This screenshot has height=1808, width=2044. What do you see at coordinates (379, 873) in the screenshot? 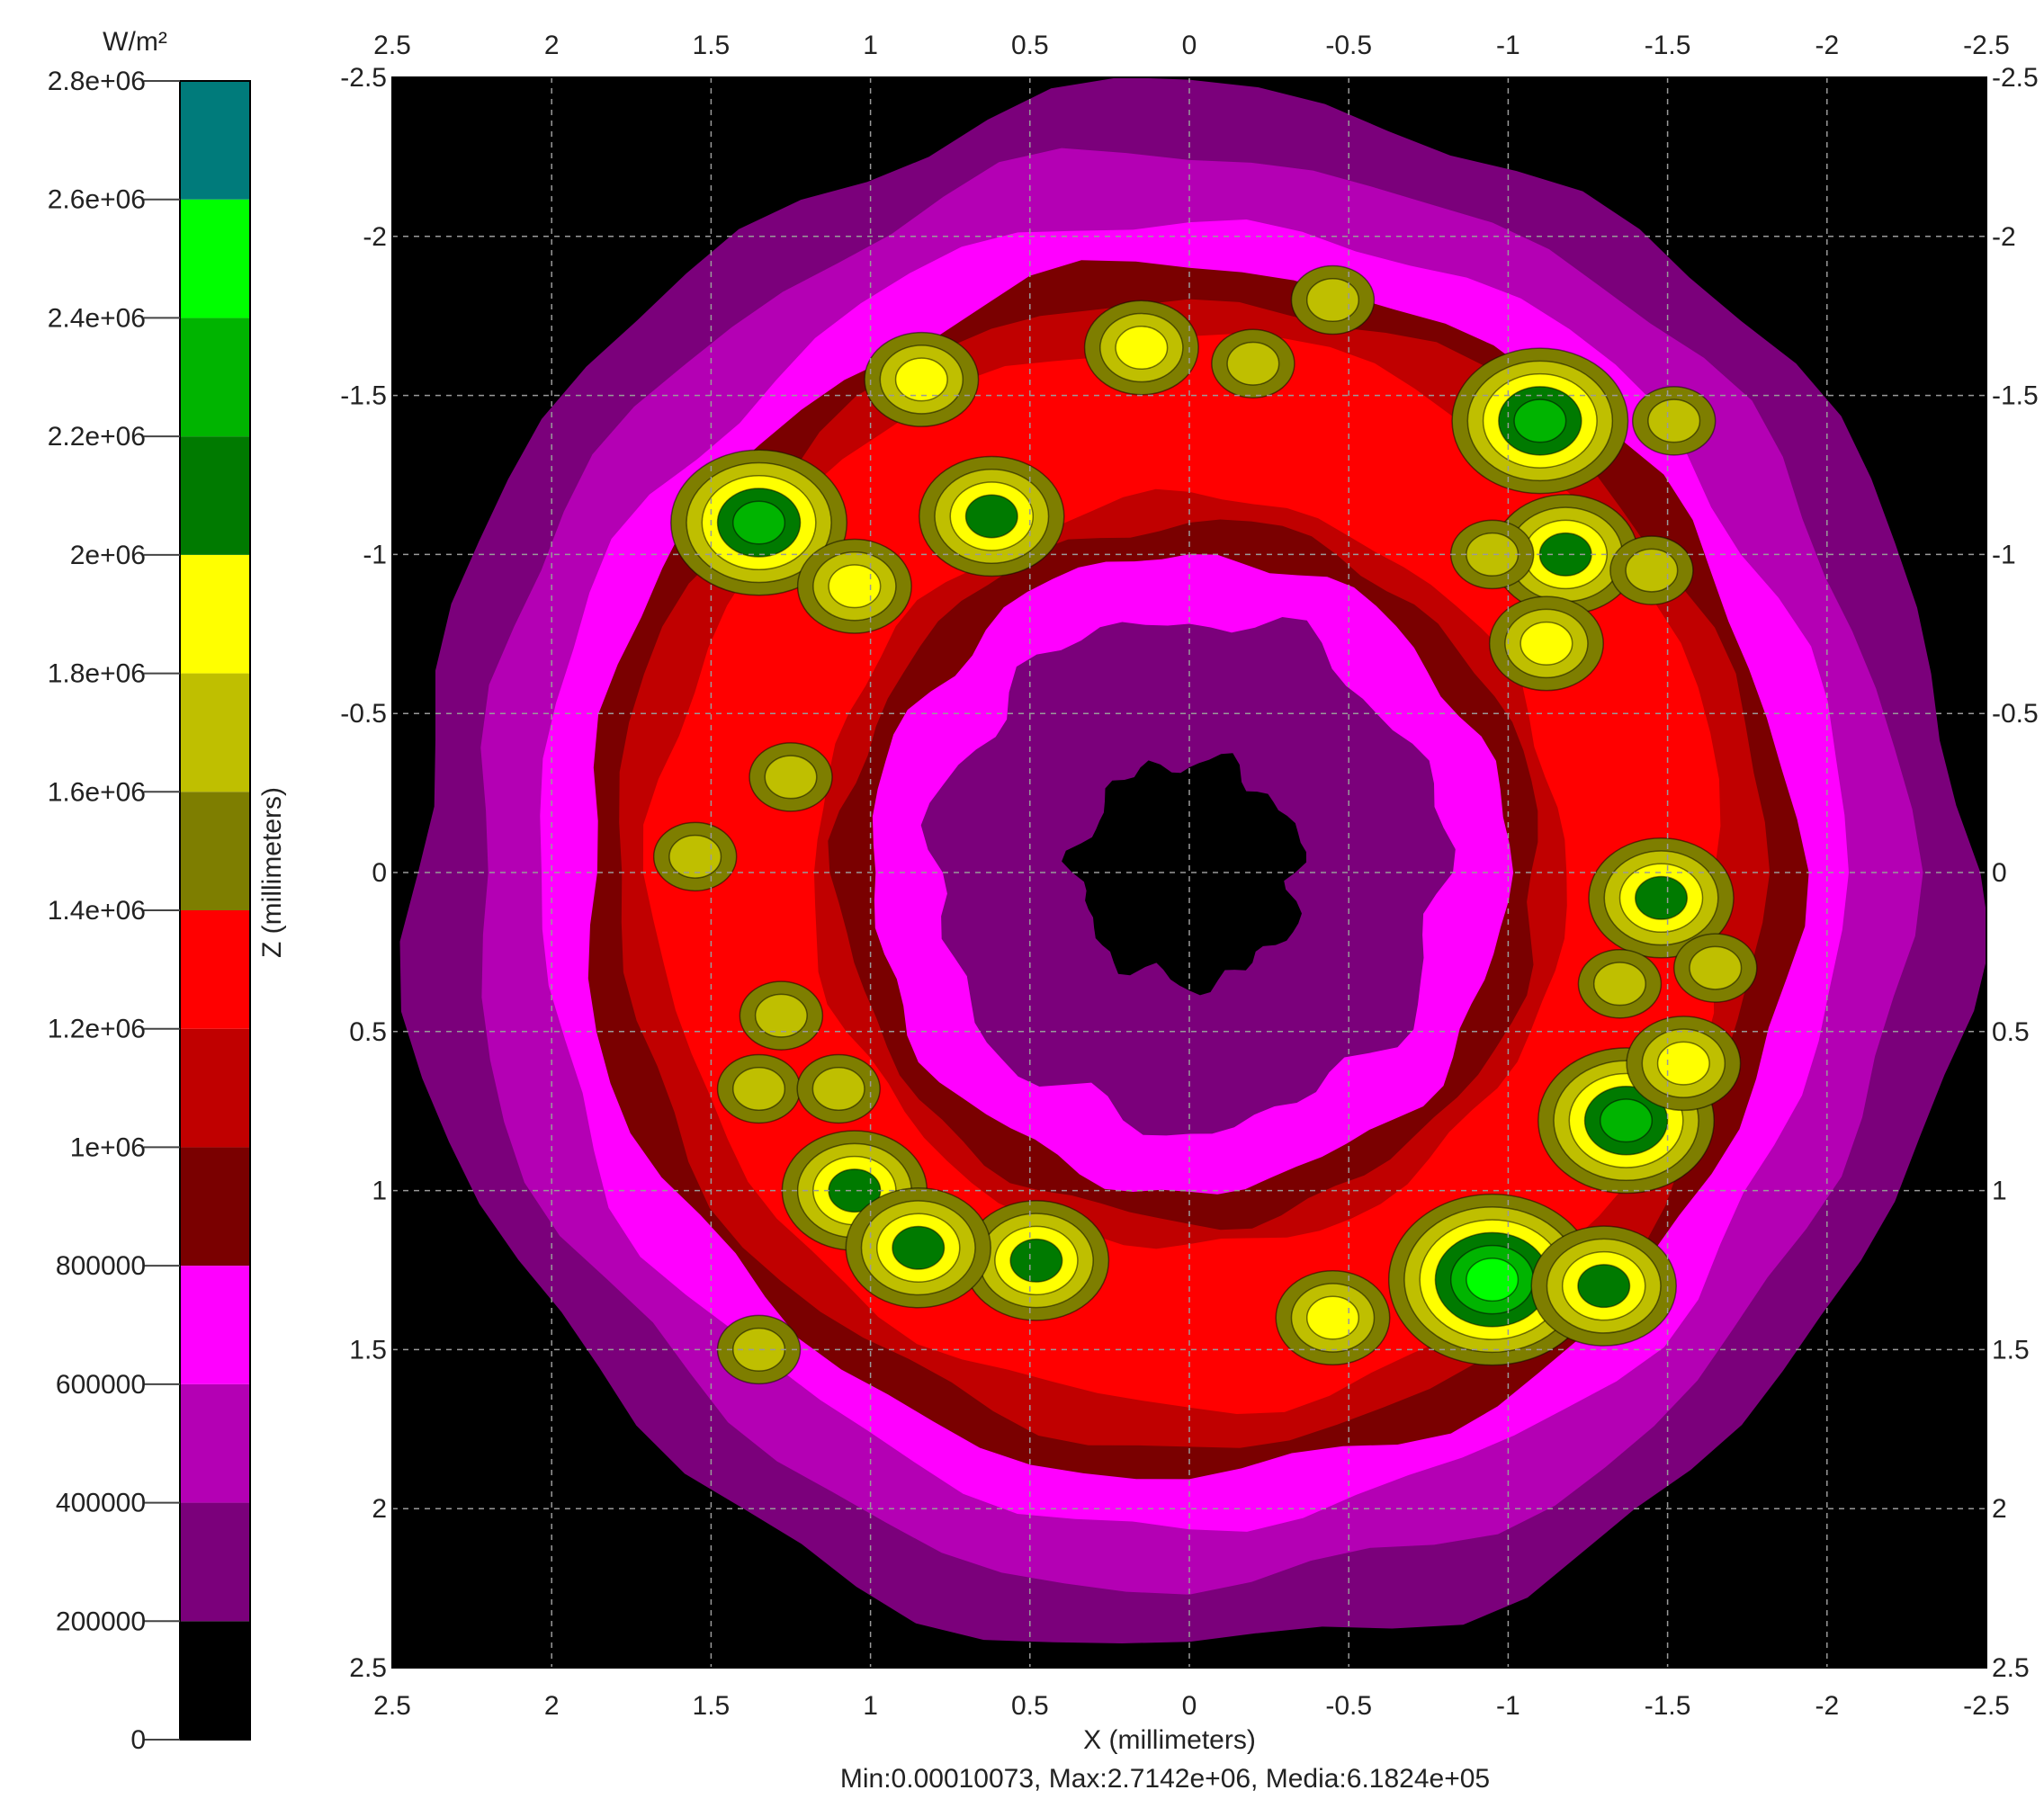
I see `z-tick-label-left: 0` at bounding box center [379, 873].